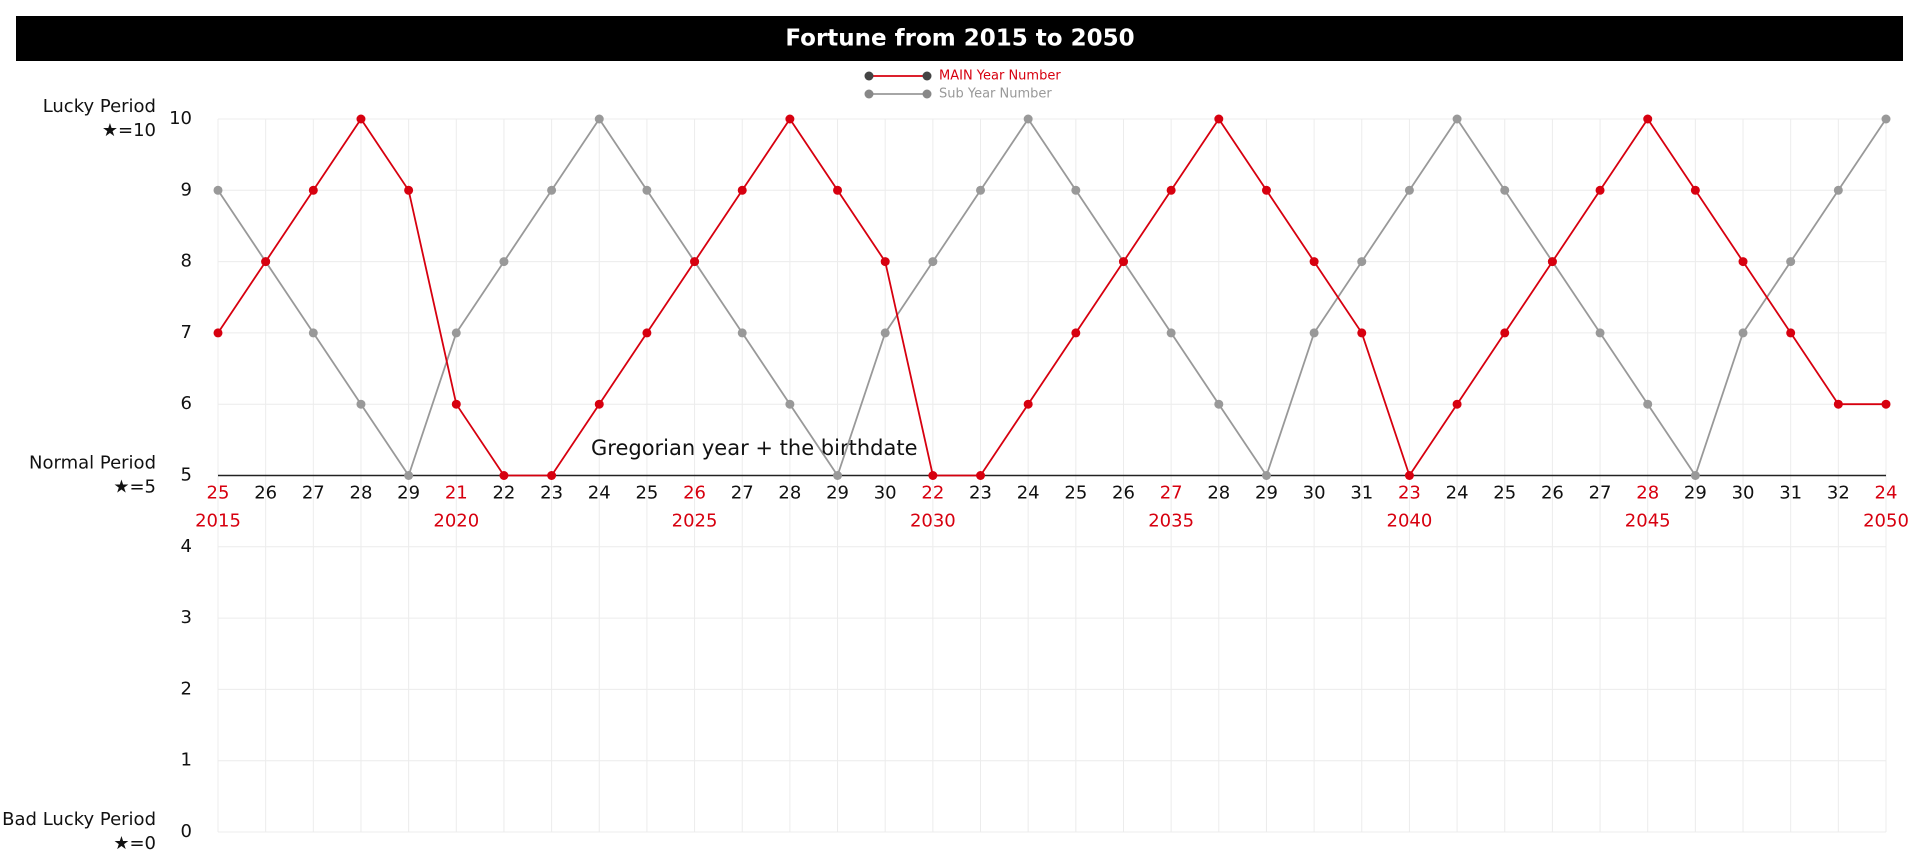  Describe the element at coordinates (79, 819) in the screenshot. I see `side-label-title: Bad Lucky Period` at that location.